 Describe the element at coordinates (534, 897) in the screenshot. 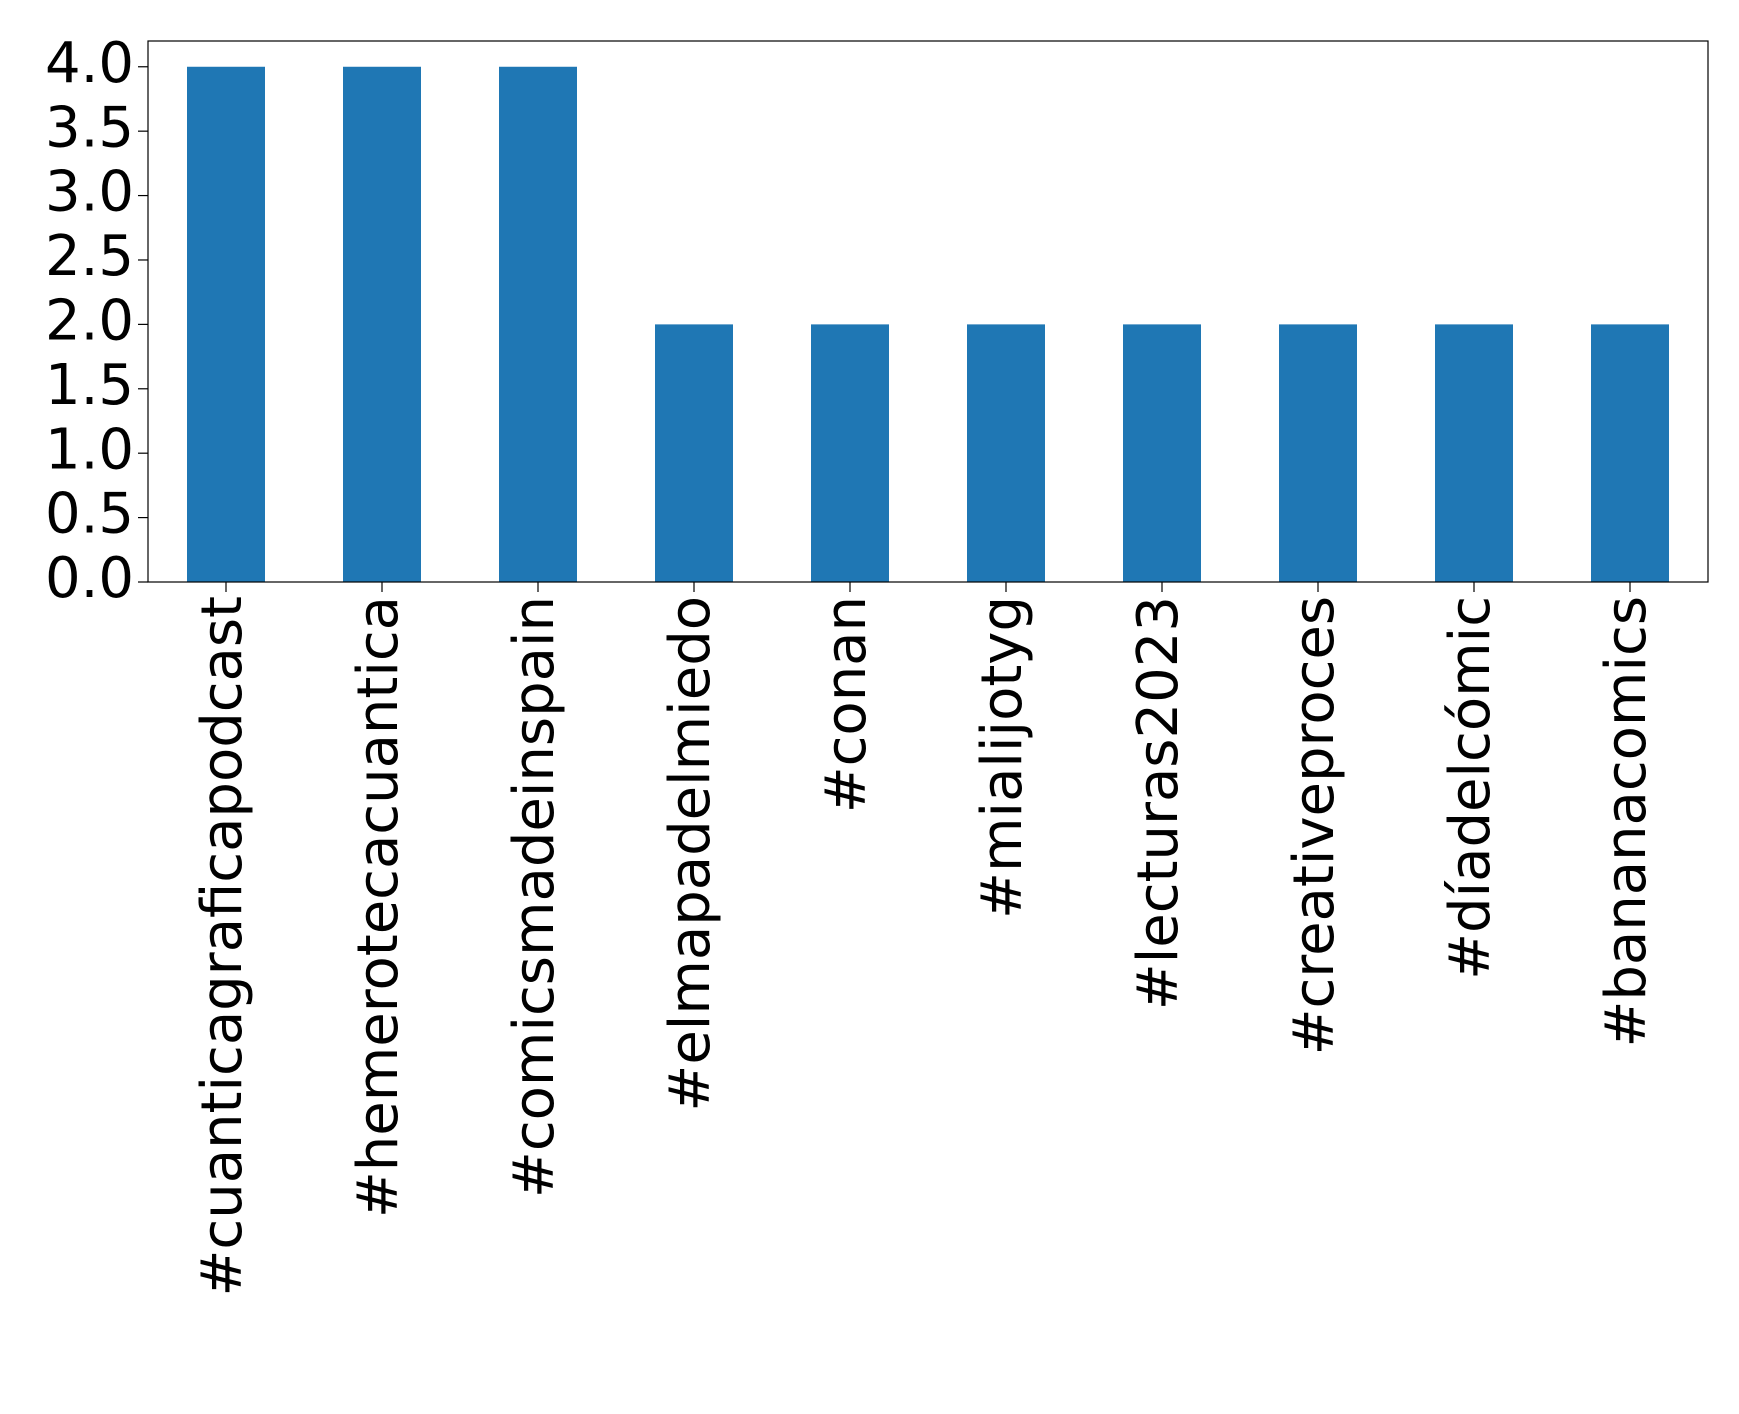

I see `x-tick-label: #comicsmadeinspain` at that location.